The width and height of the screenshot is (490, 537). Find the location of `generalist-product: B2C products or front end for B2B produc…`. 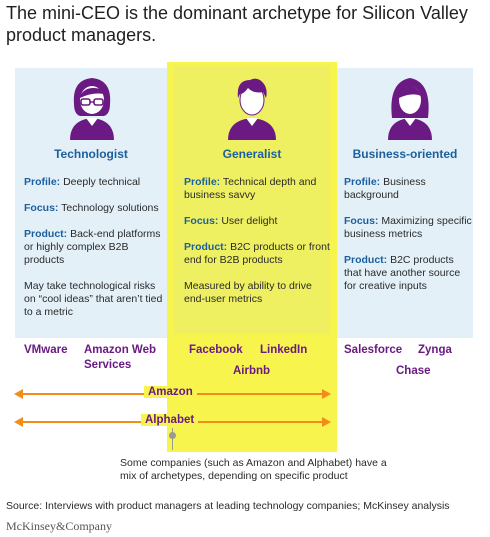

generalist-product: B2C products or front end for B2B produc… is located at coordinates (257, 253).